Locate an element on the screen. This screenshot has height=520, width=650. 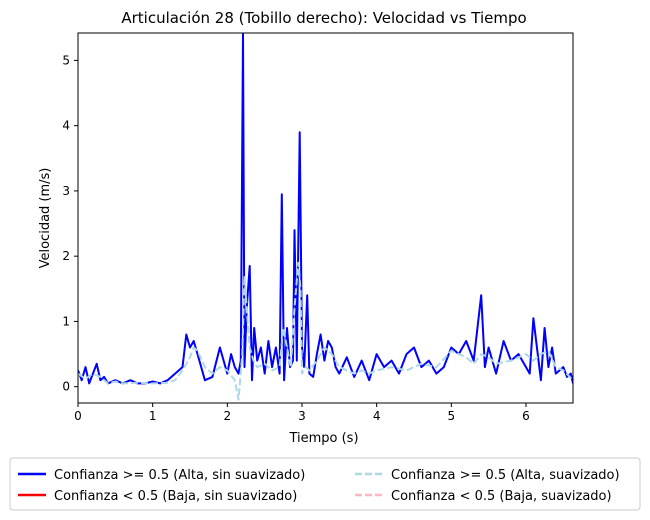
y-tick-label: 4 is located at coordinates (66, 126).